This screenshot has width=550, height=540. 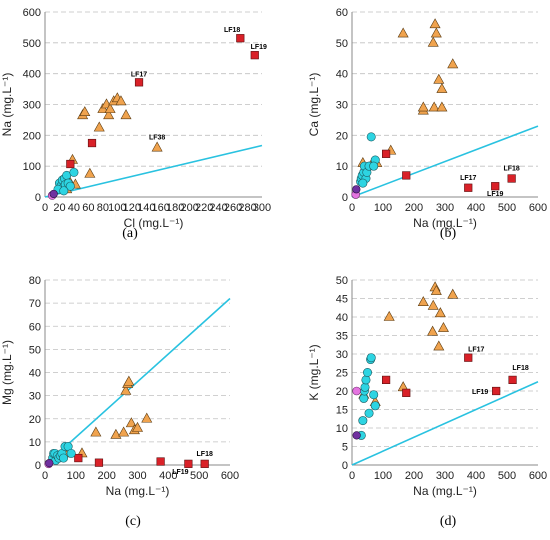 What do you see at coordinates (342, 411) in the screenshot?
I see `y-tick-label: 15` at bounding box center [342, 411].